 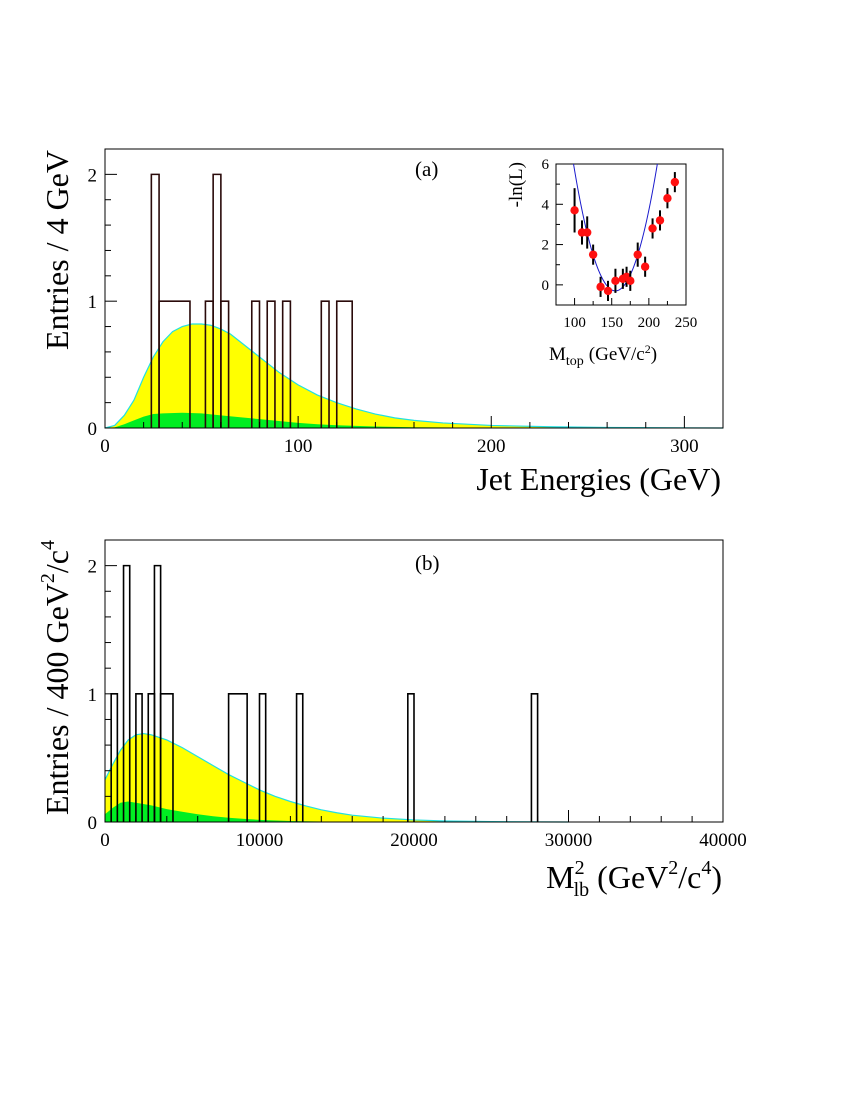 What do you see at coordinates (582, 890) in the screenshot?
I see `panel-b-x-sub: lb` at bounding box center [582, 890].